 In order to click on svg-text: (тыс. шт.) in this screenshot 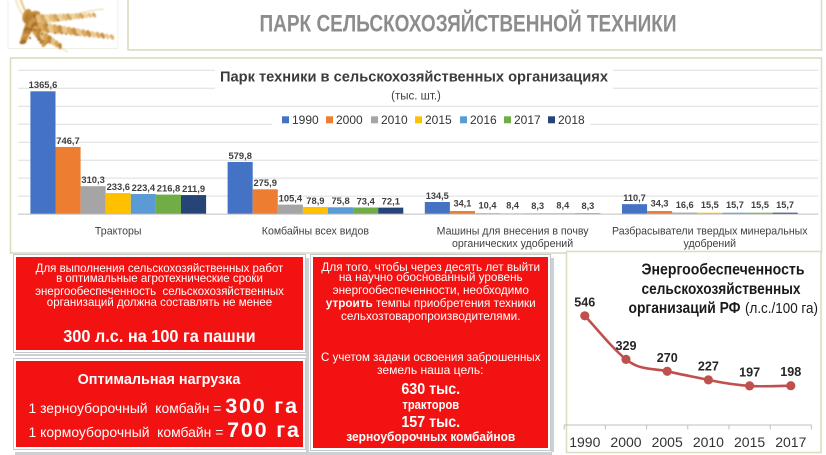, I will do `click(416, 97)`.